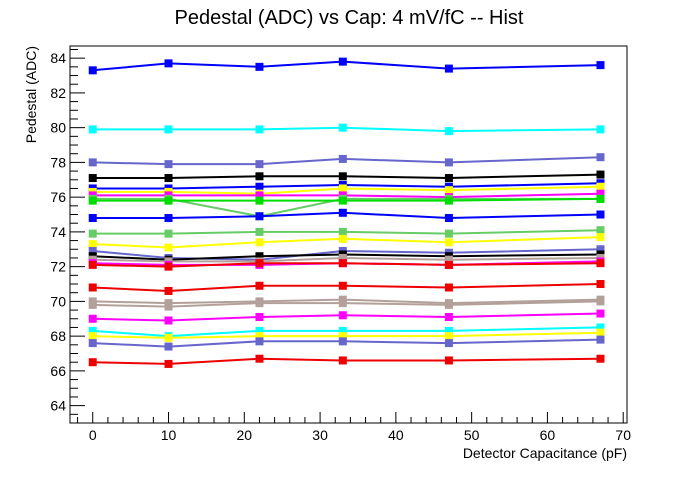 The image size is (696, 477). I want to click on x-tick-label: 0, so click(93, 435).